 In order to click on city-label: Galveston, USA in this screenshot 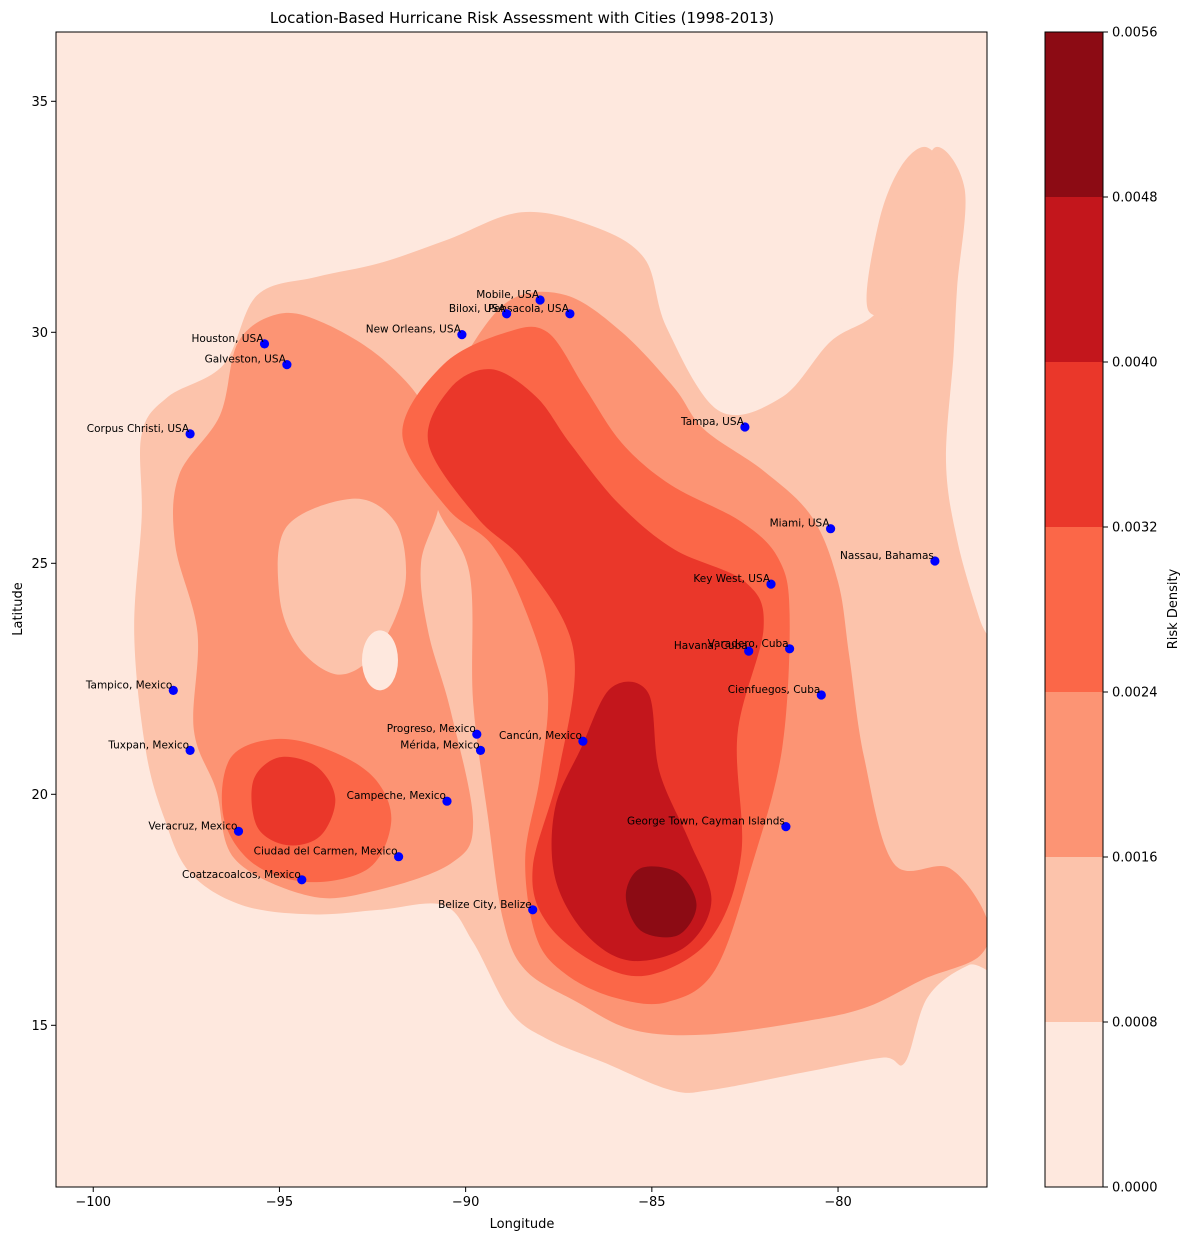, I will do `click(246, 360)`.